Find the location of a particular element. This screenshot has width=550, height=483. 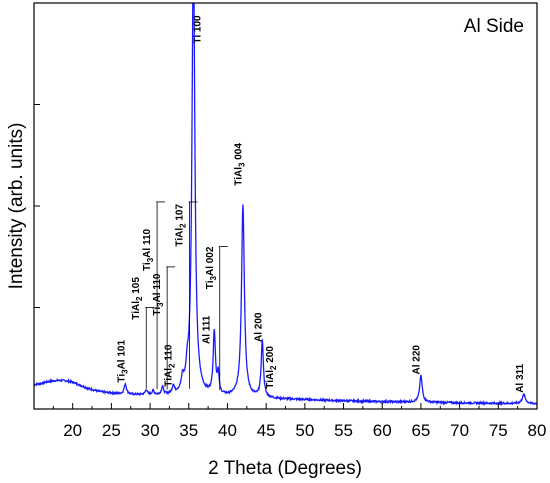

x-axis-ticks: 20 25 30 35 40 45 50 55 60 65 70 75 80 is located at coordinates (299, 421).